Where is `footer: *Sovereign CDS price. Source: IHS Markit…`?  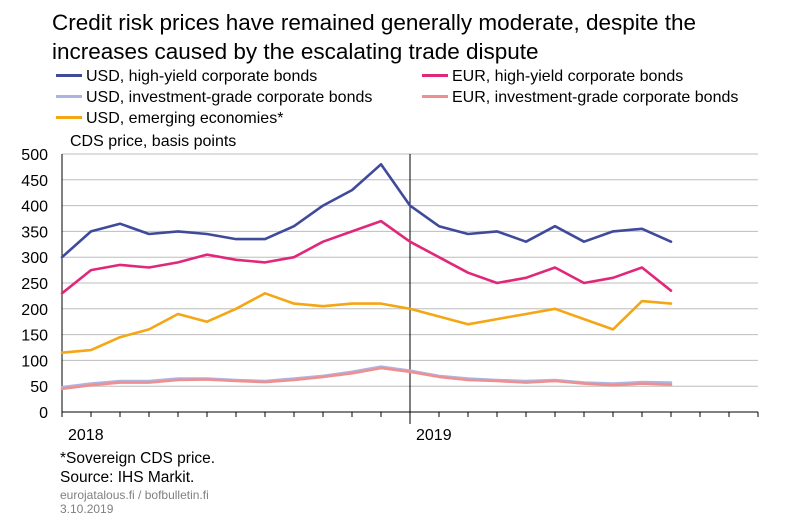
footer: *Sovereign CDS price. Source: IHS Markit… is located at coordinates (137, 468).